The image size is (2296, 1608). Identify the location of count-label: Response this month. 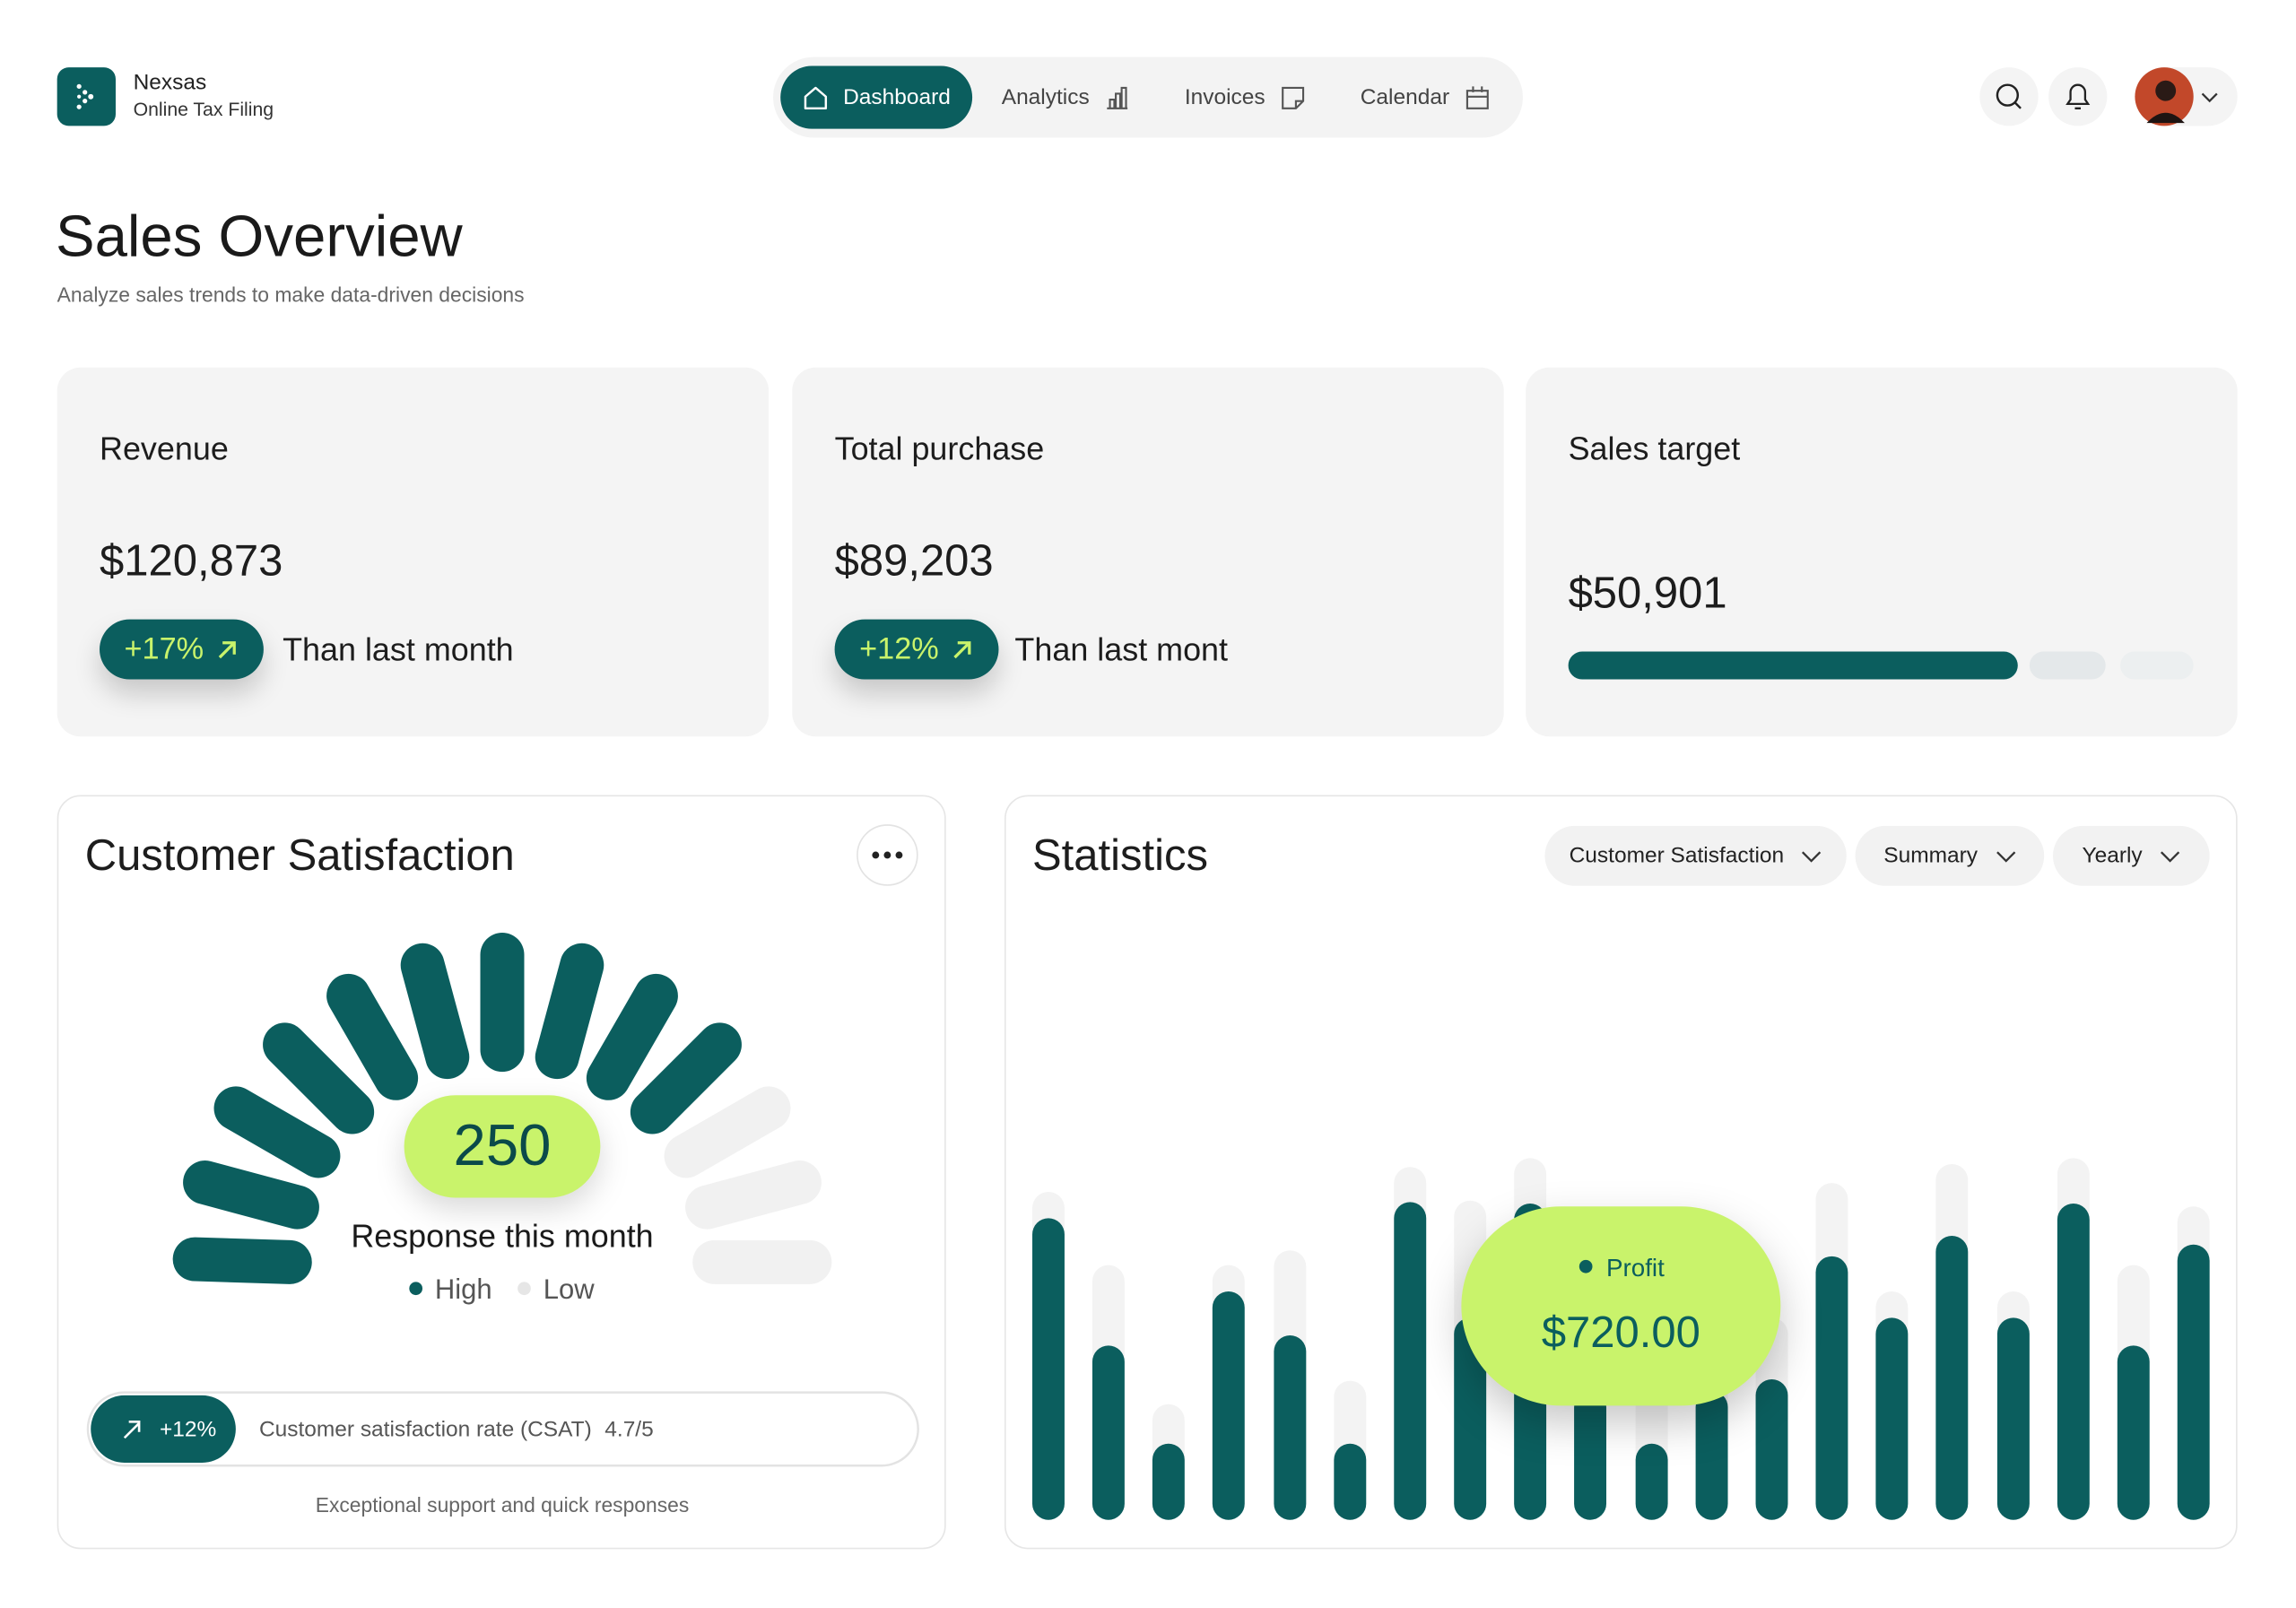
(502, 1237).